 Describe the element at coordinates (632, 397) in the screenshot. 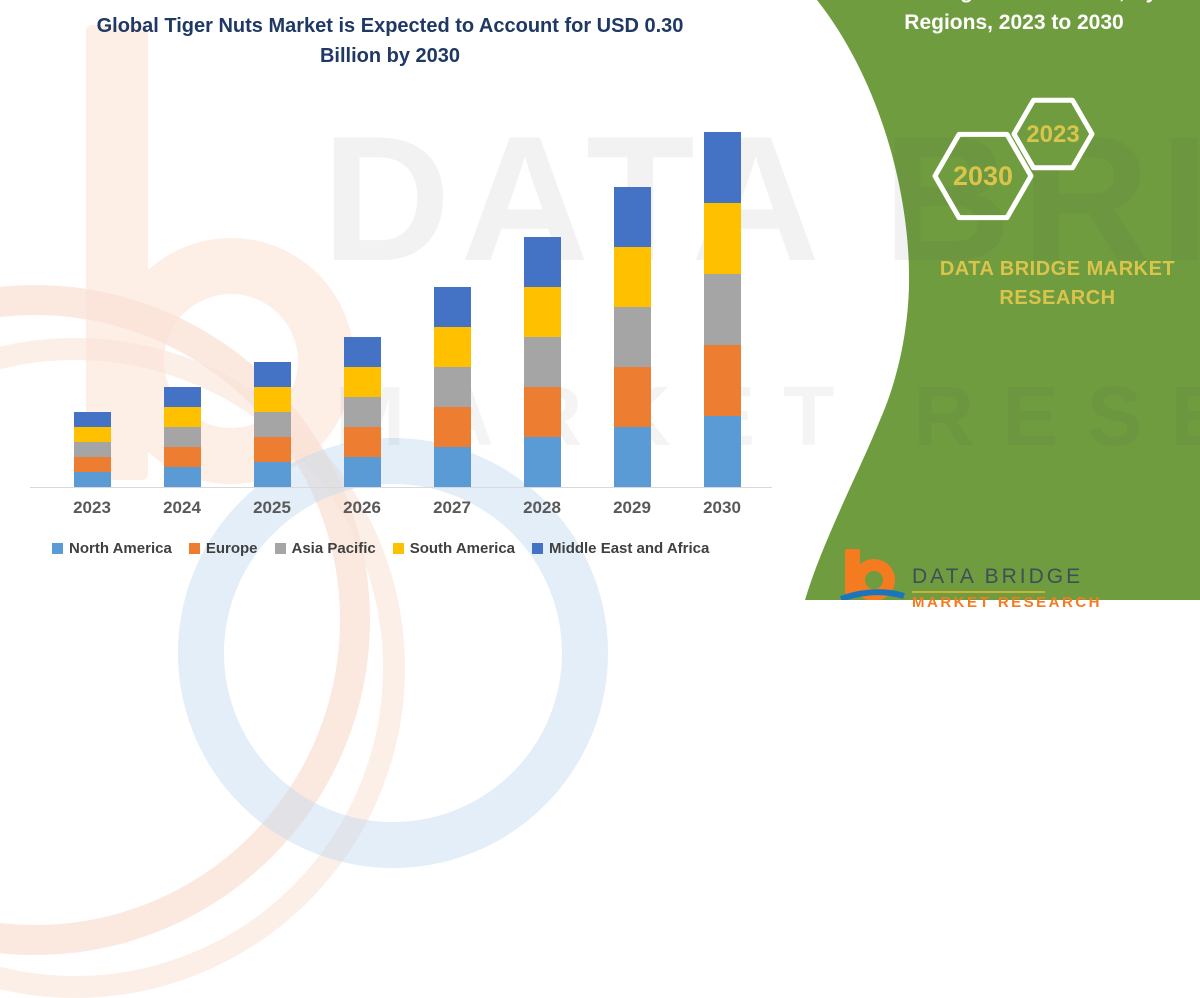

I see `bar-segment-2029-europe` at that location.